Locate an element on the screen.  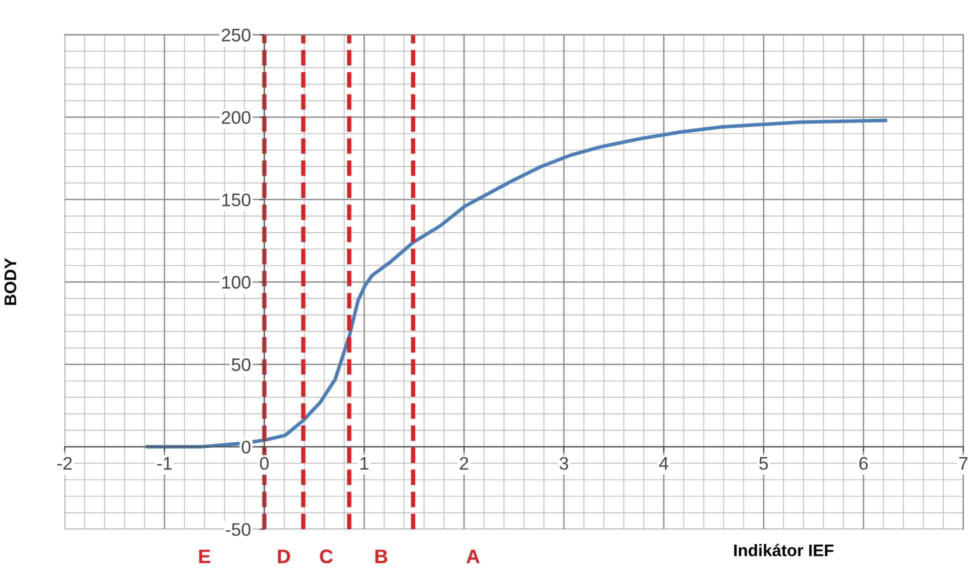
x-tick-label: 2 is located at coordinates (464, 463).